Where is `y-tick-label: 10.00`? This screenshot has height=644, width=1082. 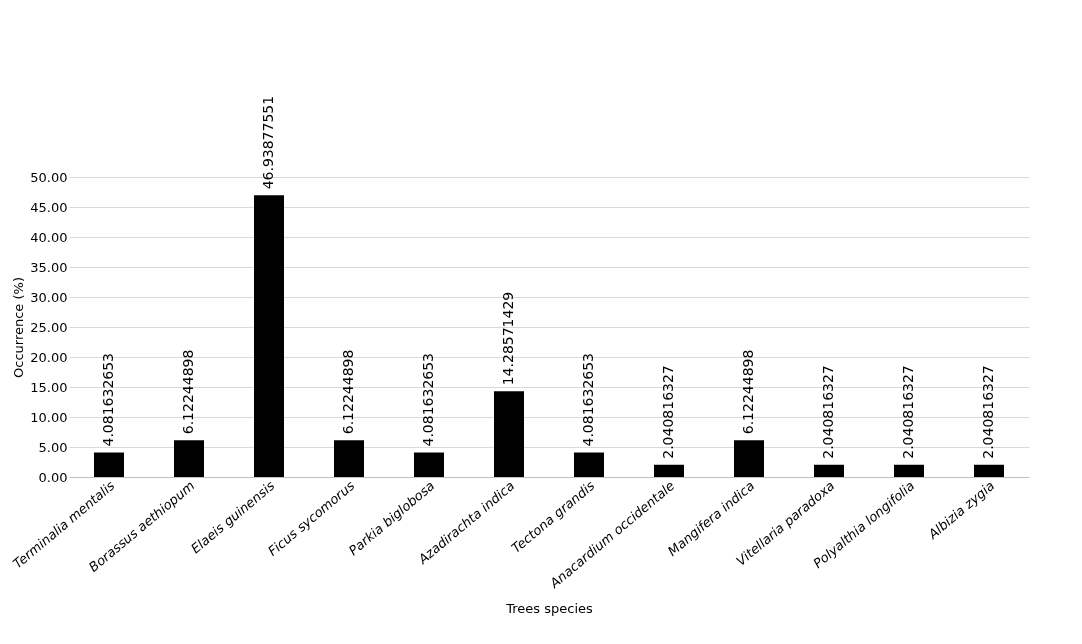 y-tick-label: 10.00 is located at coordinates (49, 417).